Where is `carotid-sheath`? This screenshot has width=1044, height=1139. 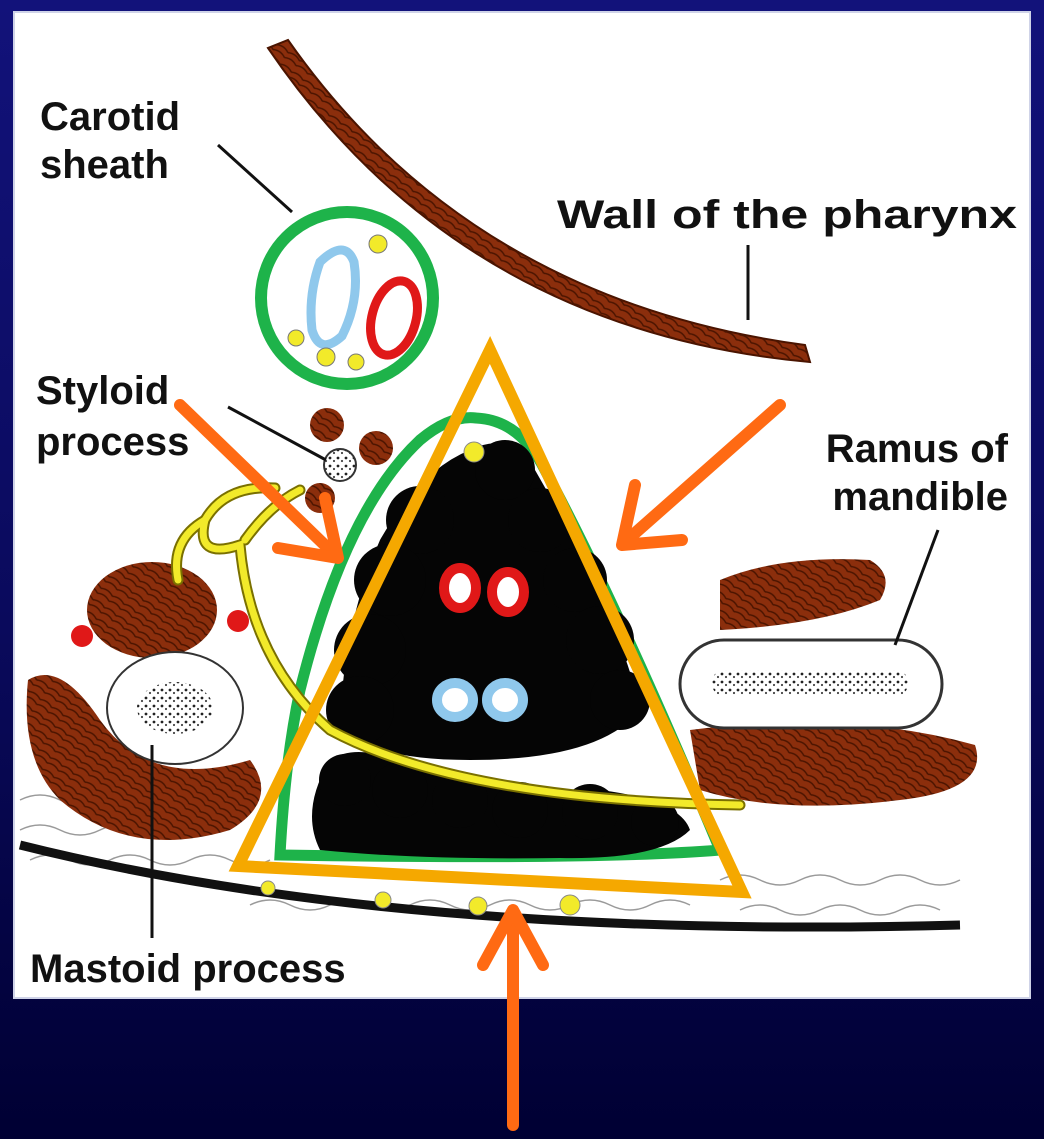 carotid-sheath is located at coordinates (347, 298).